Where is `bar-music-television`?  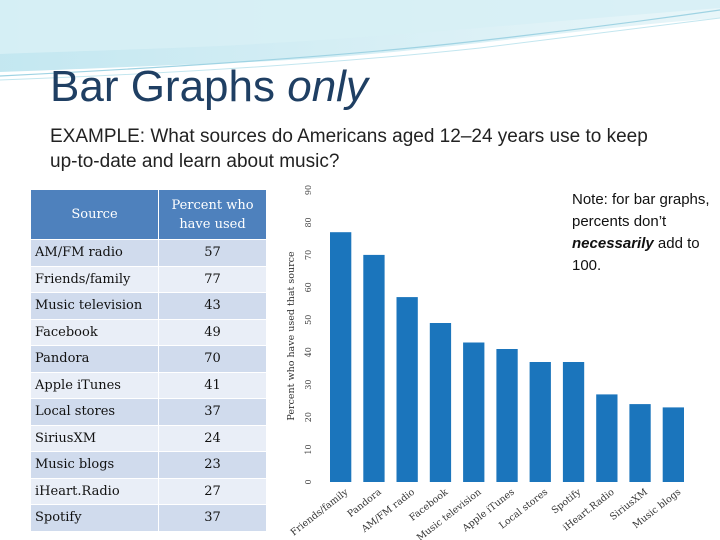 bar-music-television is located at coordinates (474, 412).